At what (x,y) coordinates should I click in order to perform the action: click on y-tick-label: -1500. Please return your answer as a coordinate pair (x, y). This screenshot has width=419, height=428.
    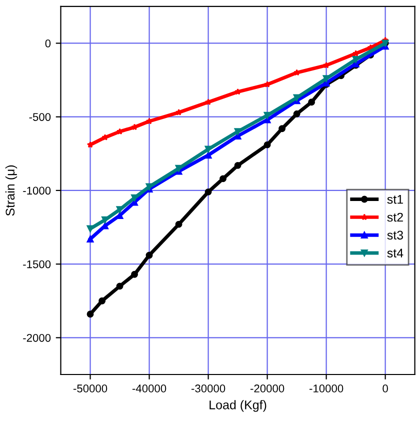
    Looking at the image, I should click on (37, 264).